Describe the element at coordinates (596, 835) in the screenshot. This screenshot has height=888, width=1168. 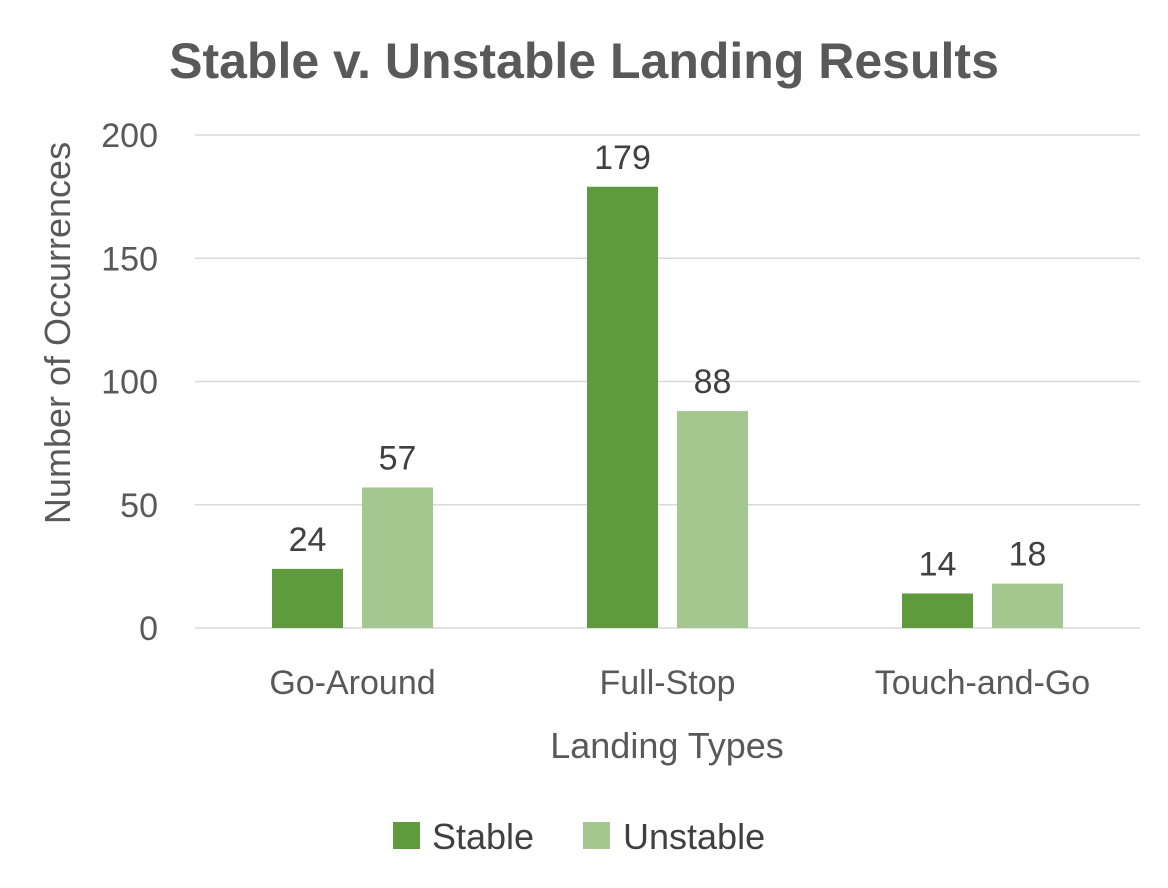
I see `legend-swatch-unstable` at that location.